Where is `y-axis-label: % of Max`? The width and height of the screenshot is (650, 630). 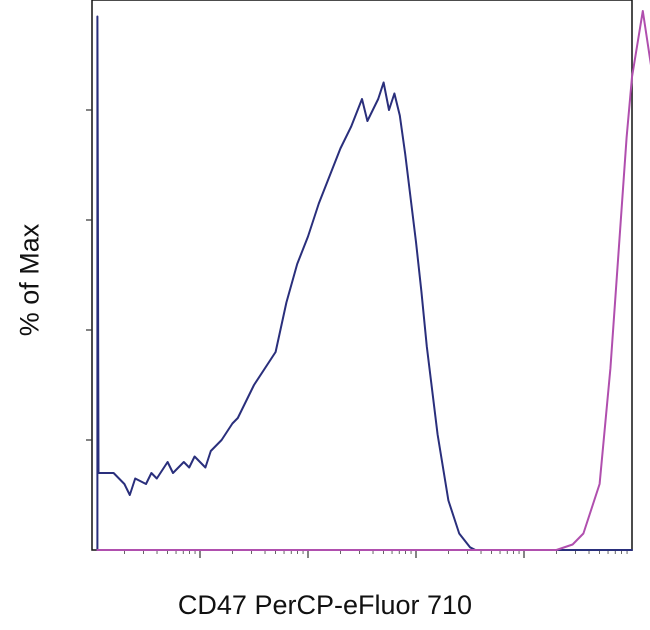
y-axis-label: % of Max is located at coordinates (29, 280).